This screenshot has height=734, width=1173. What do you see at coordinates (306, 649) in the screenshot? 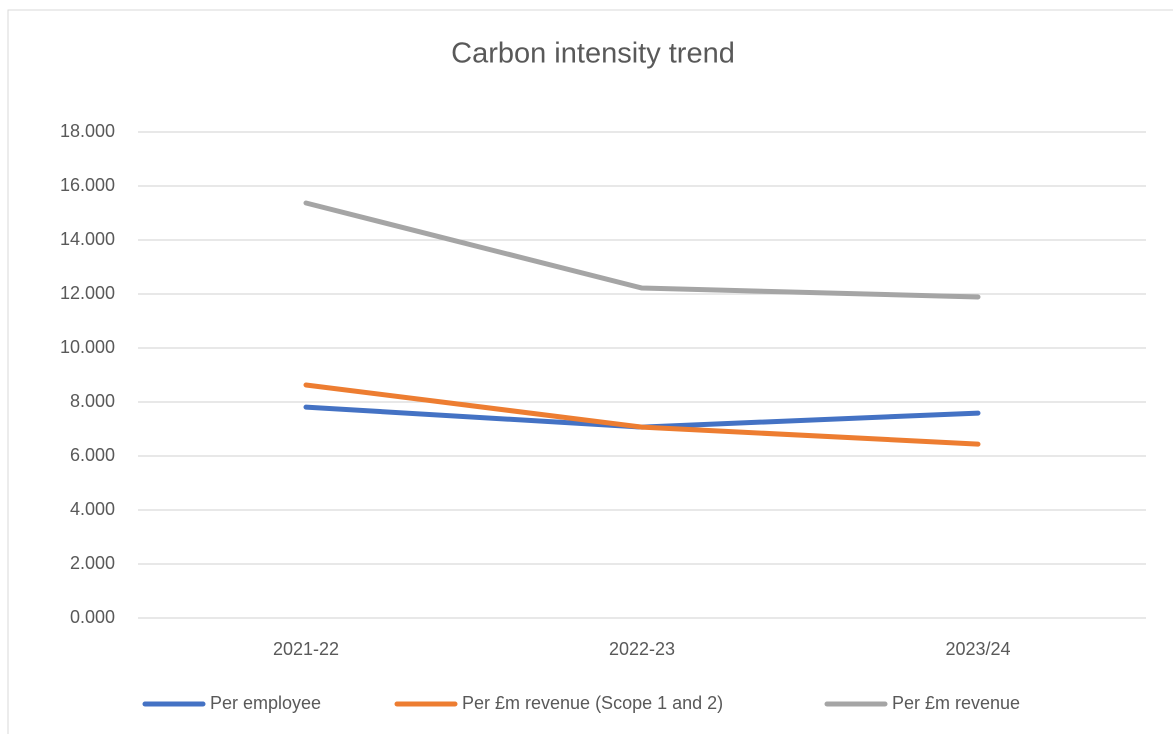
I see `x-tick-label: 2021-22` at bounding box center [306, 649].